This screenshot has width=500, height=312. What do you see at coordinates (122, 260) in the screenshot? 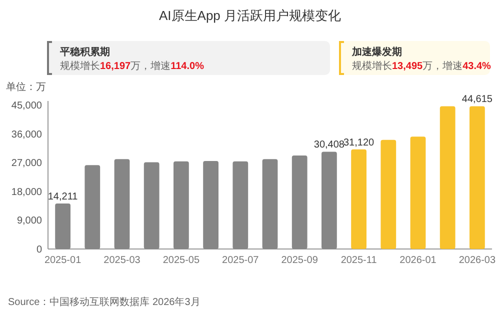
I see `x-tick-label: 2025-03` at bounding box center [122, 260].